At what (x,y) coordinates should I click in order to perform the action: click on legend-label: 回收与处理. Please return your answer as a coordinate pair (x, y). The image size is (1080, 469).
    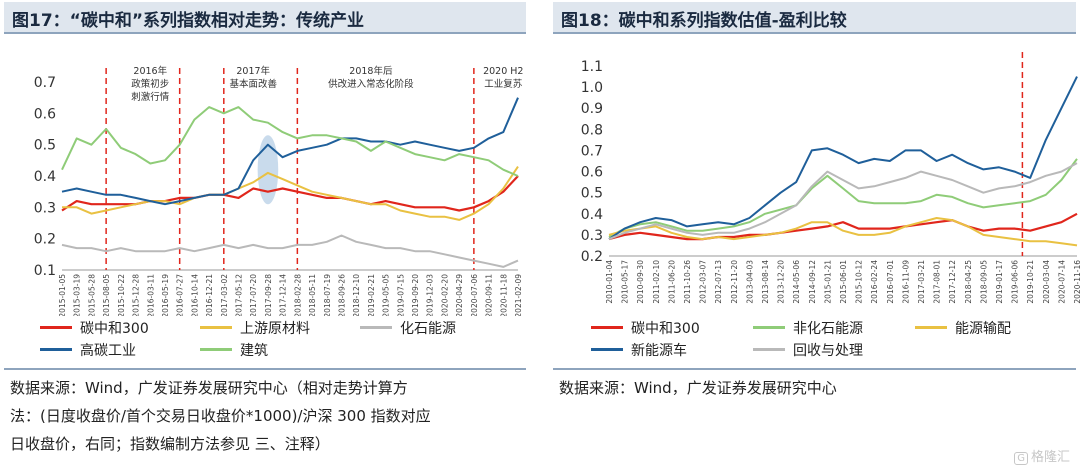
    Looking at the image, I should click on (828, 351).